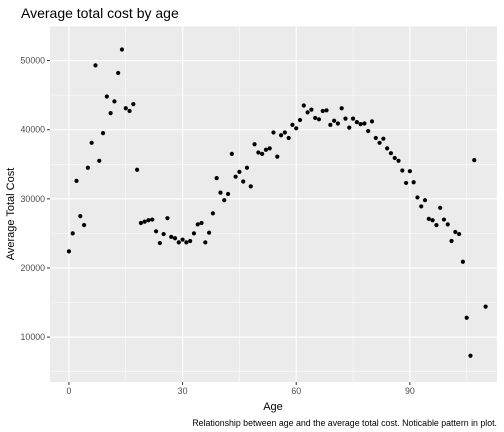 The width and height of the screenshot is (504, 432). I want to click on y-tick-label: 30000, so click(33, 199).